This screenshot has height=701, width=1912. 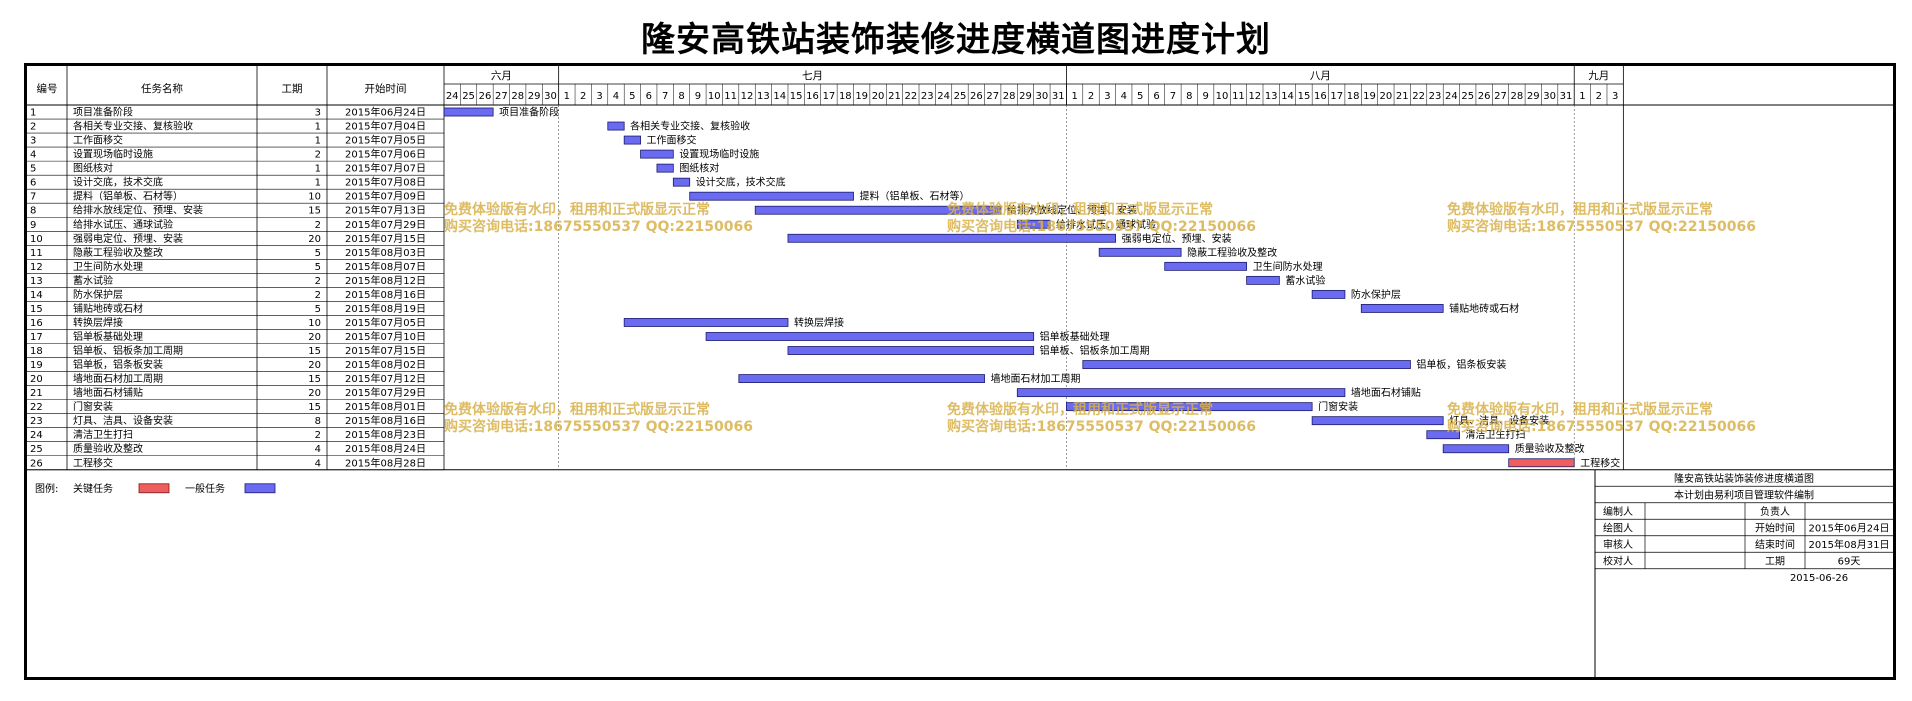 What do you see at coordinates (910, 96) in the screenshot?
I see `day-label: 22` at bounding box center [910, 96].